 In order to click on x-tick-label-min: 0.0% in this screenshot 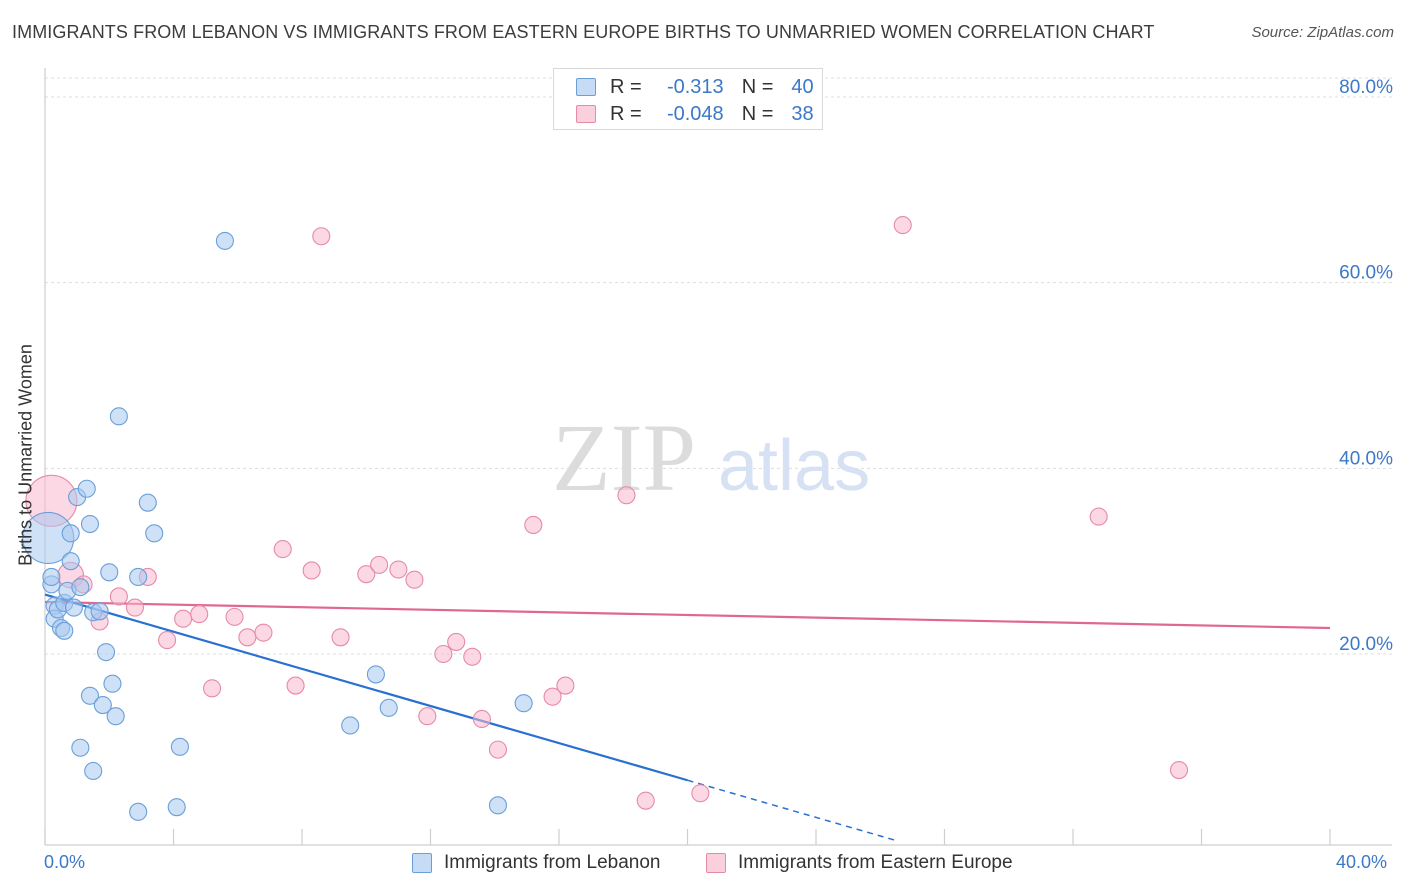, I will do `click(65, 862)`.